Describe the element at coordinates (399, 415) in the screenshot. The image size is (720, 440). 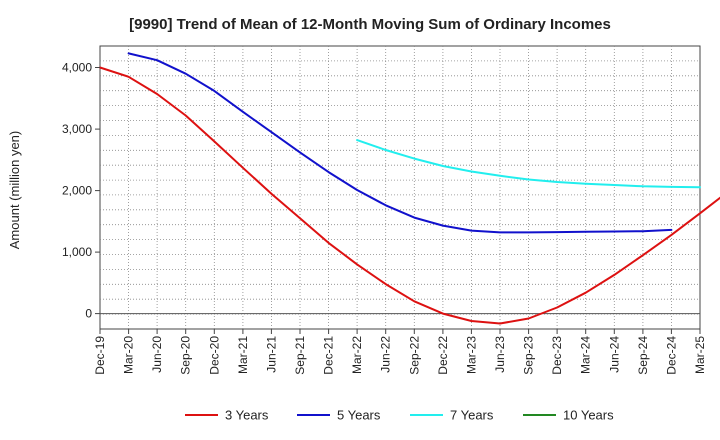
I see `legend: 3 Years 5 Years 7 Years 10 Years` at that location.